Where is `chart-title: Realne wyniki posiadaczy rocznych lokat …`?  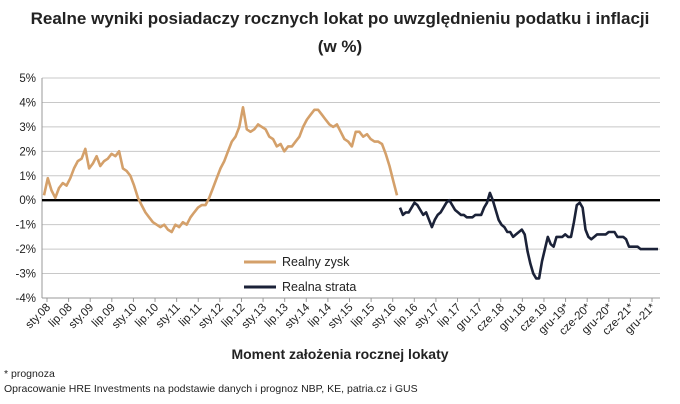
chart-title: Realne wyniki posiadaczy rocznych lokat … is located at coordinates (340, 18).